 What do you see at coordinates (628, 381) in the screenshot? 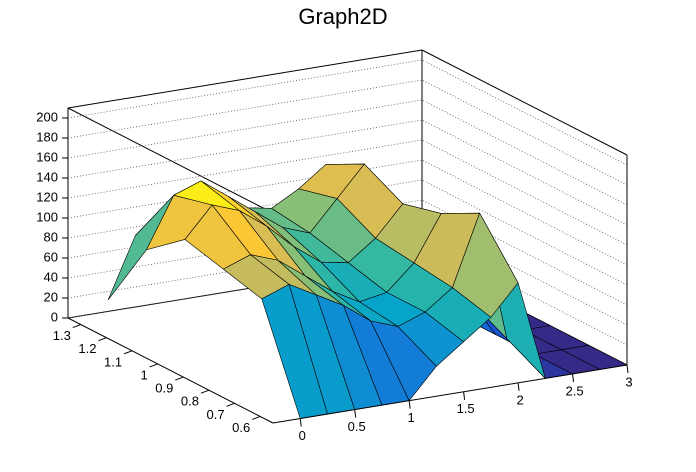
I see `x-tick-label: 3` at bounding box center [628, 381].